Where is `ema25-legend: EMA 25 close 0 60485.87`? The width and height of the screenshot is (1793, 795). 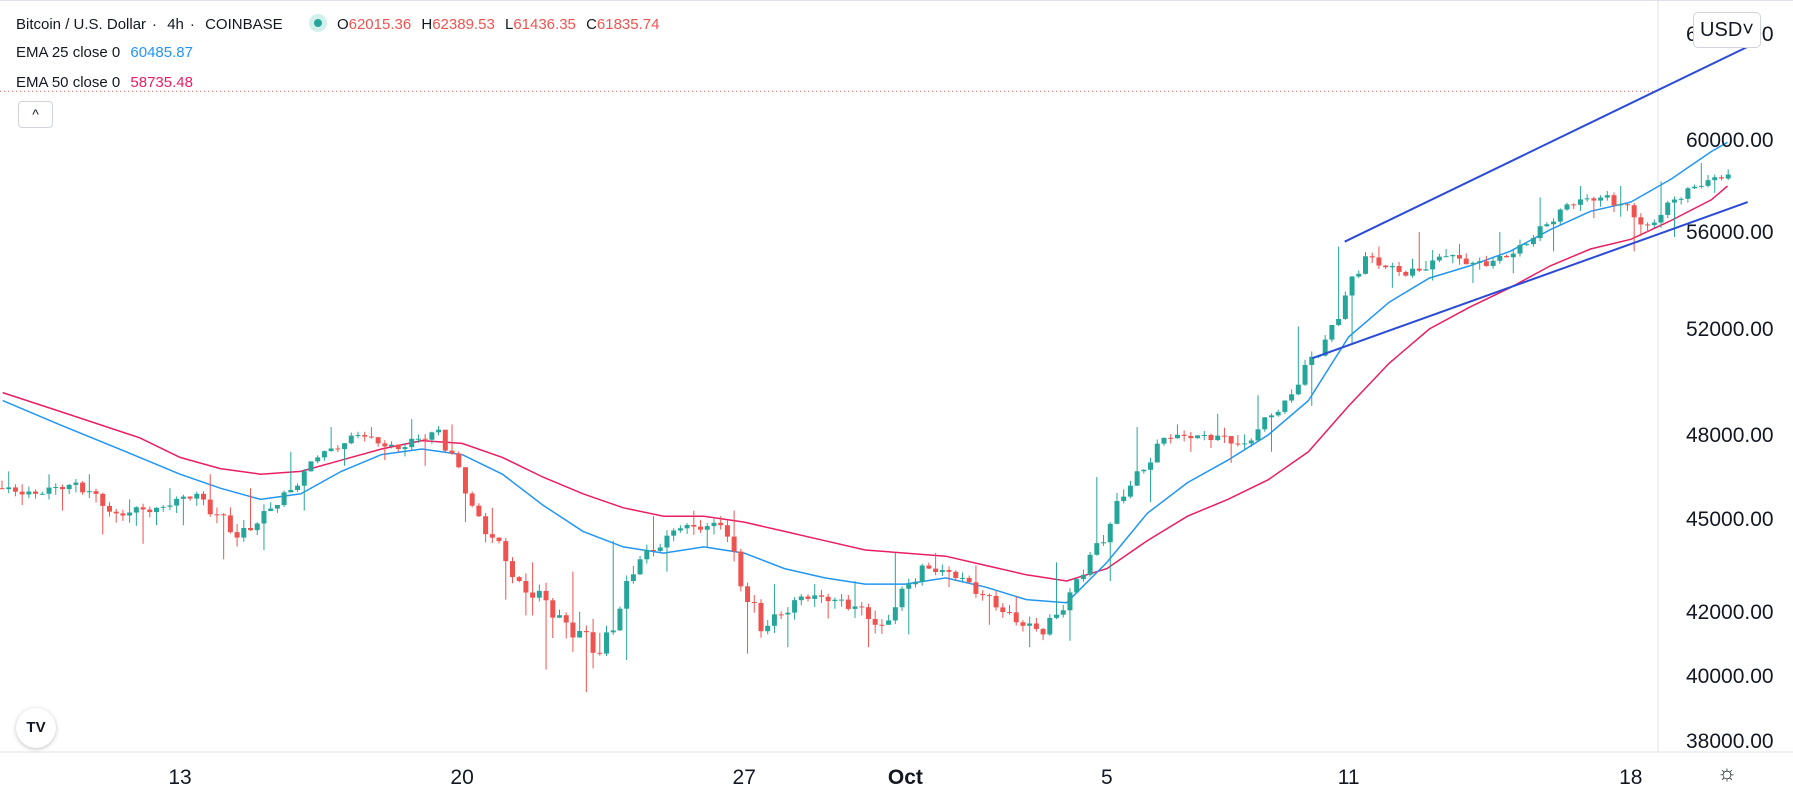
ema25-legend: EMA 25 close 0 60485.87 is located at coordinates (107, 52).